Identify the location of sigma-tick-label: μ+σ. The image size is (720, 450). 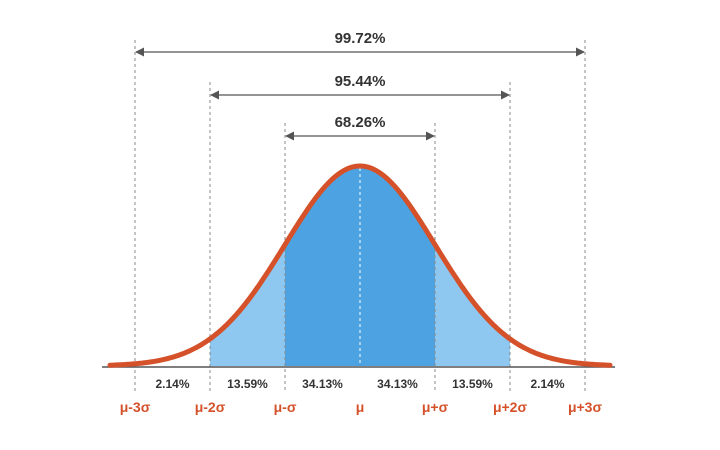
(435, 407).